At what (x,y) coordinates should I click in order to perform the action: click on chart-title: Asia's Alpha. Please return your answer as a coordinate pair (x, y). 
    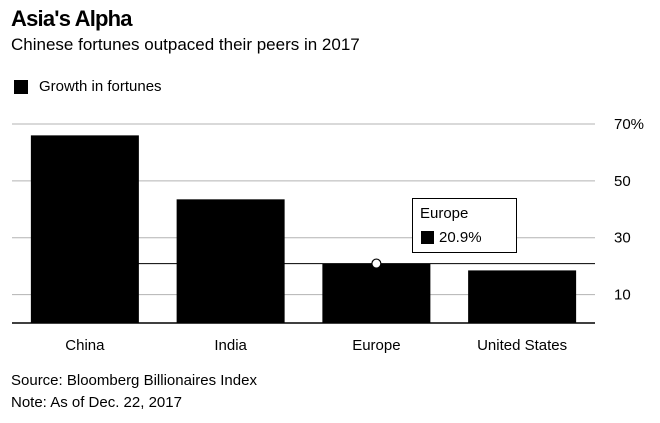
    Looking at the image, I should click on (72, 18).